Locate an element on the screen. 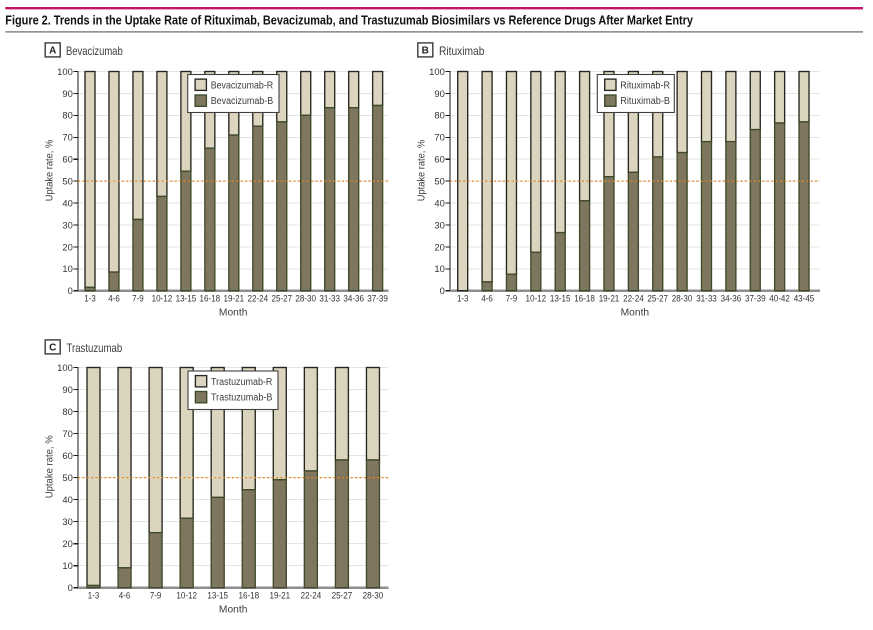 The image size is (873, 630). svg-text: C is located at coordinates (52, 348).